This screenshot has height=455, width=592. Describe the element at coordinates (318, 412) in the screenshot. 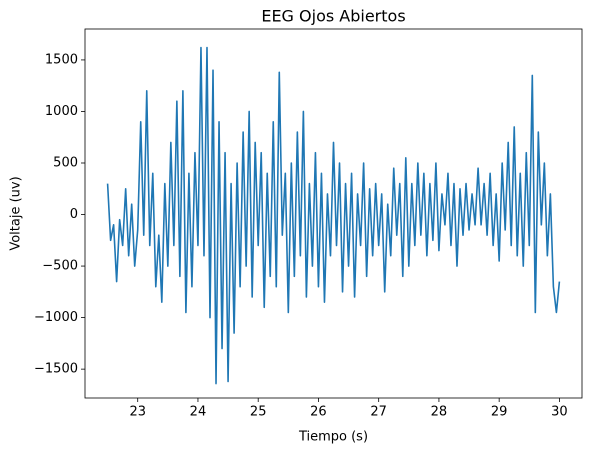

I see `x-tick-label: 26` at that location.